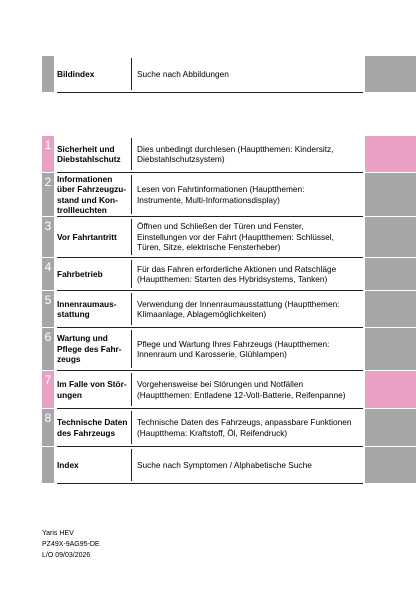 The width and height of the screenshot is (416, 590). I want to click on footer-line: L/O 09/03/2026, so click(66, 555).